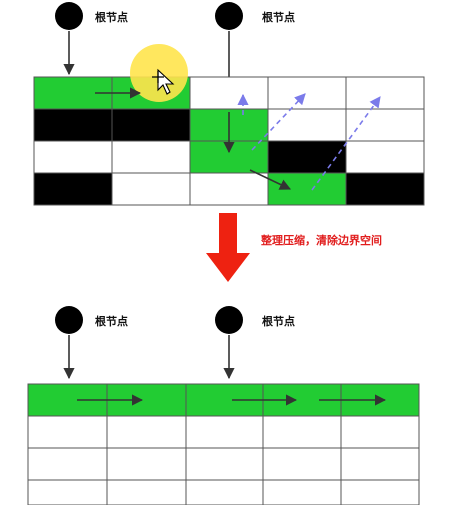 The width and height of the screenshot is (455, 505). What do you see at coordinates (302, 432) in the screenshot?
I see `after-cell-1-3-free` at bounding box center [302, 432].